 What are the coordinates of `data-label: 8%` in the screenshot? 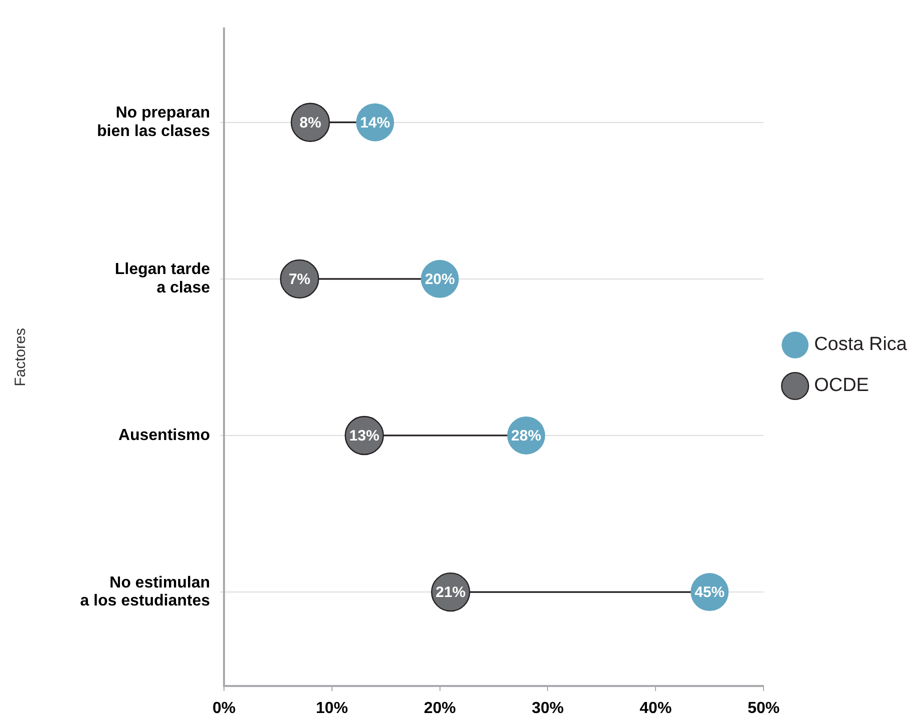 It's located at (310, 123).